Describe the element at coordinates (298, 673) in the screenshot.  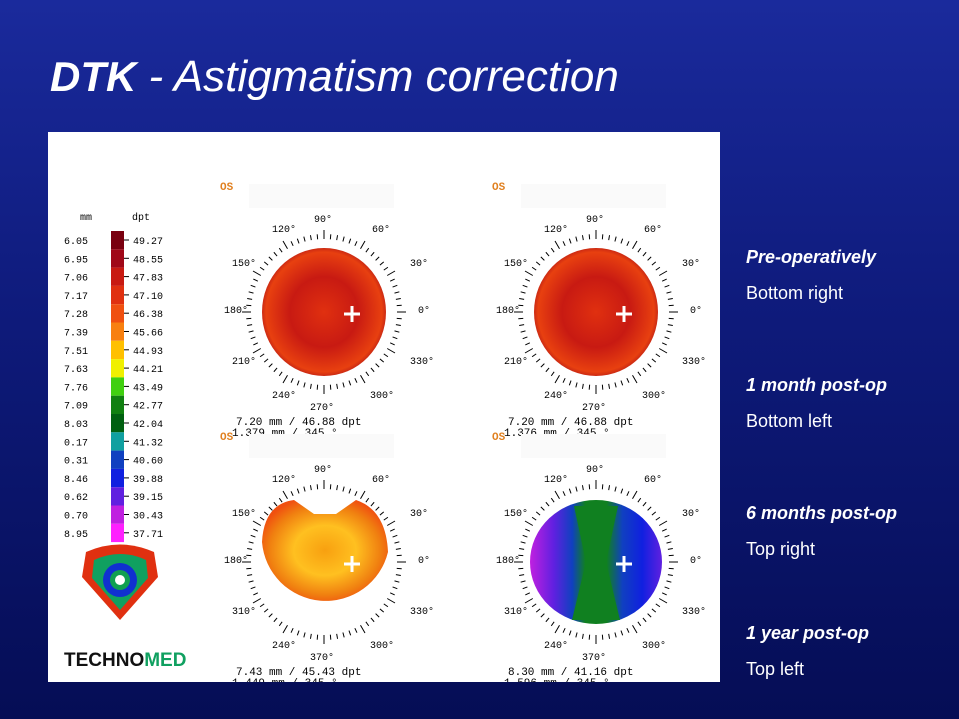
I see `readout-line-1: 7.43 mm / 45.43 dpt` at that location.